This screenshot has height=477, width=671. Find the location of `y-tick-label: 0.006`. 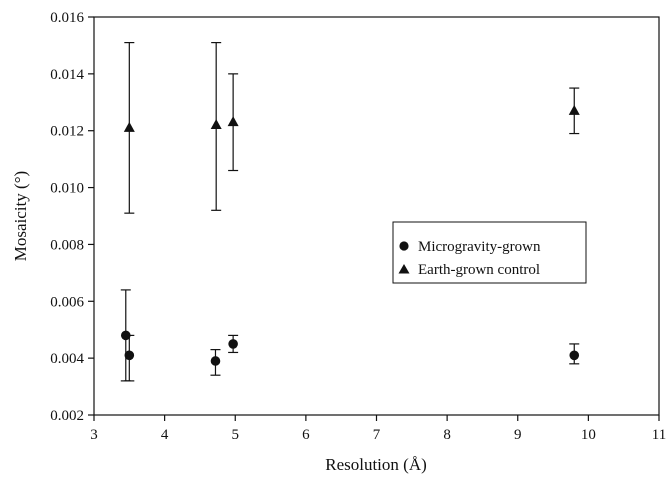

y-tick-label: 0.006 is located at coordinates (67, 302).